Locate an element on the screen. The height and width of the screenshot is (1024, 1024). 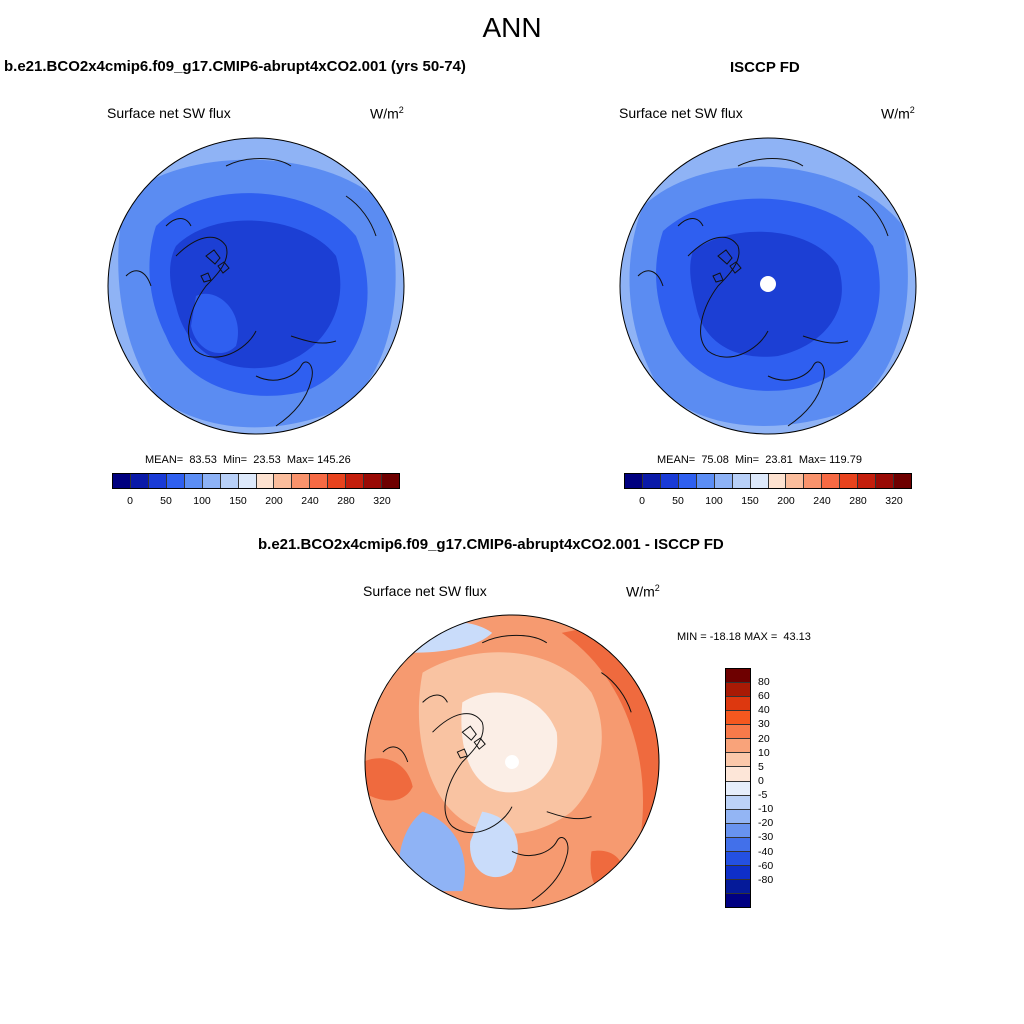
panel1-units: W/m2 is located at coordinates (387, 113).